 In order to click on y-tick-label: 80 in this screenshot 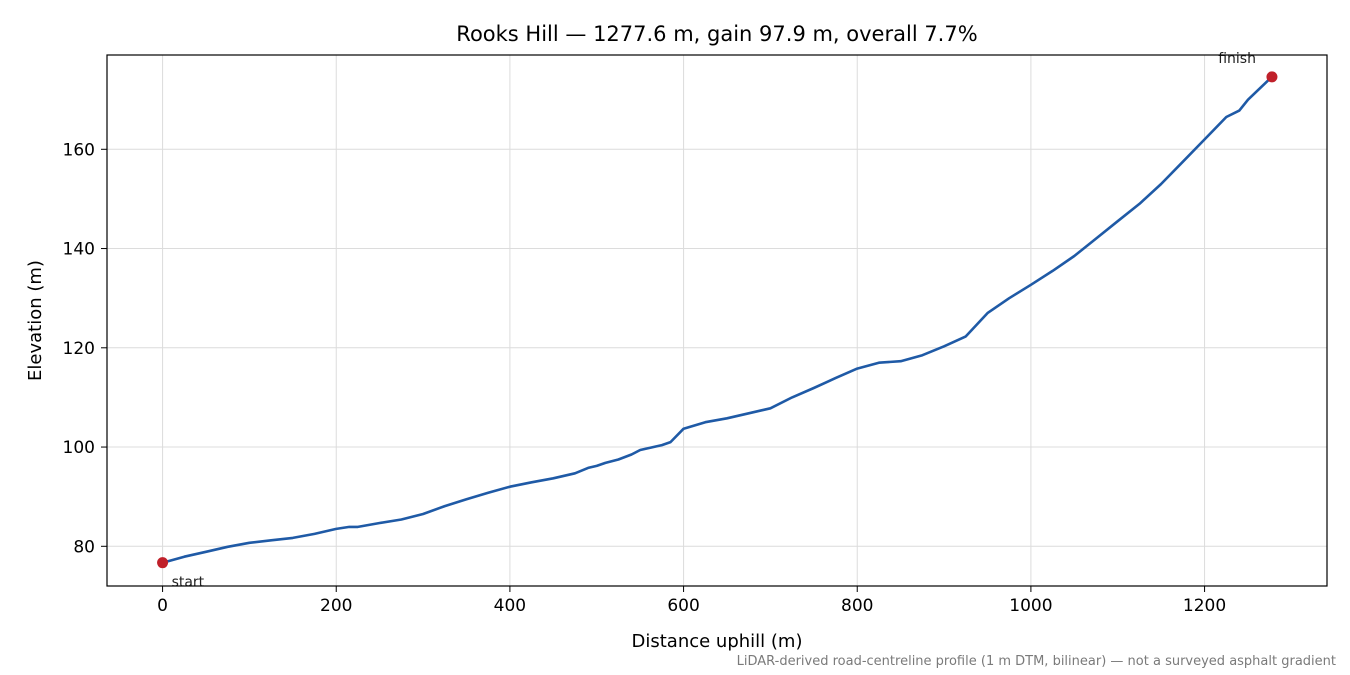, I will do `click(84, 547)`.